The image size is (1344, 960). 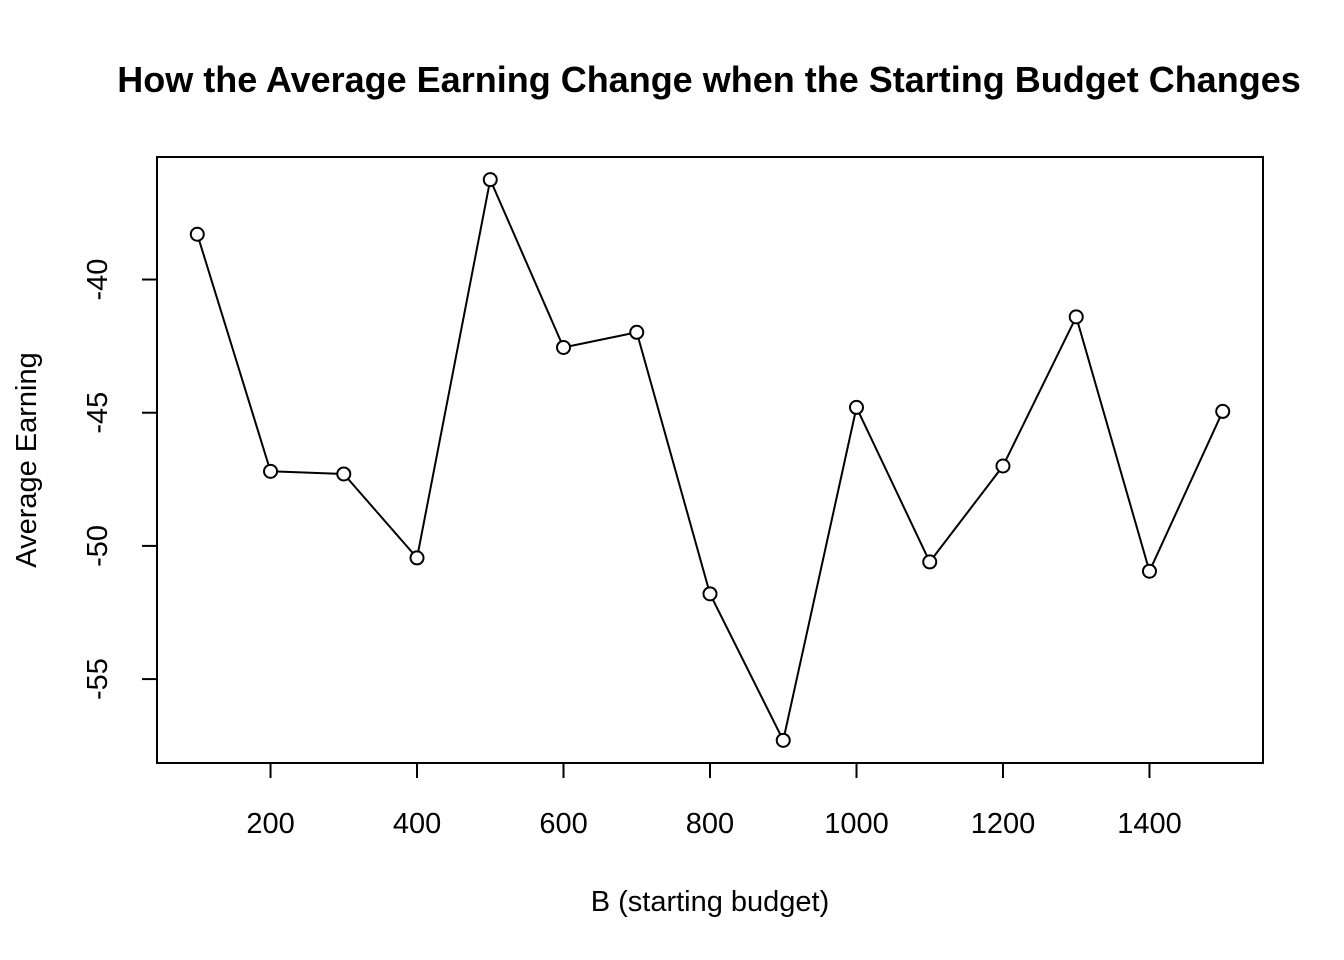 I want to click on x-axis: 200 400 600 800 1000 1200 1400, so click(x=714, y=801).